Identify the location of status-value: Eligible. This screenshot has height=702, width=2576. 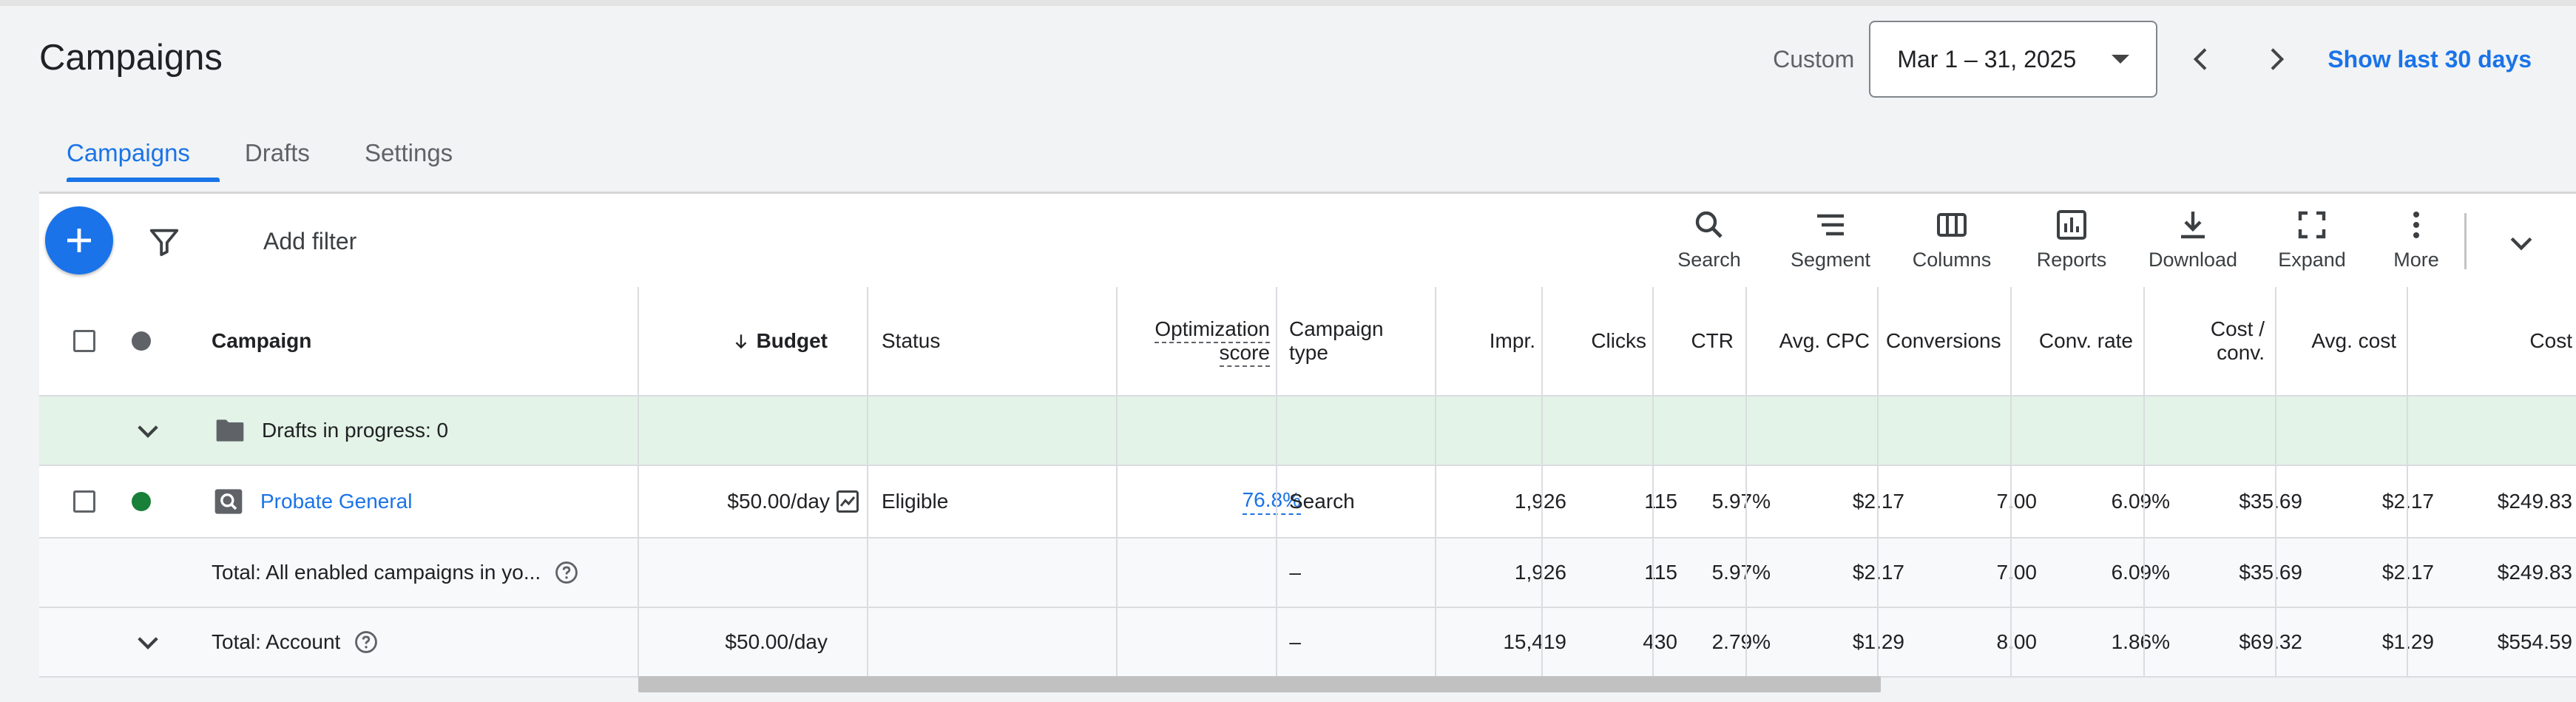
(915, 501).